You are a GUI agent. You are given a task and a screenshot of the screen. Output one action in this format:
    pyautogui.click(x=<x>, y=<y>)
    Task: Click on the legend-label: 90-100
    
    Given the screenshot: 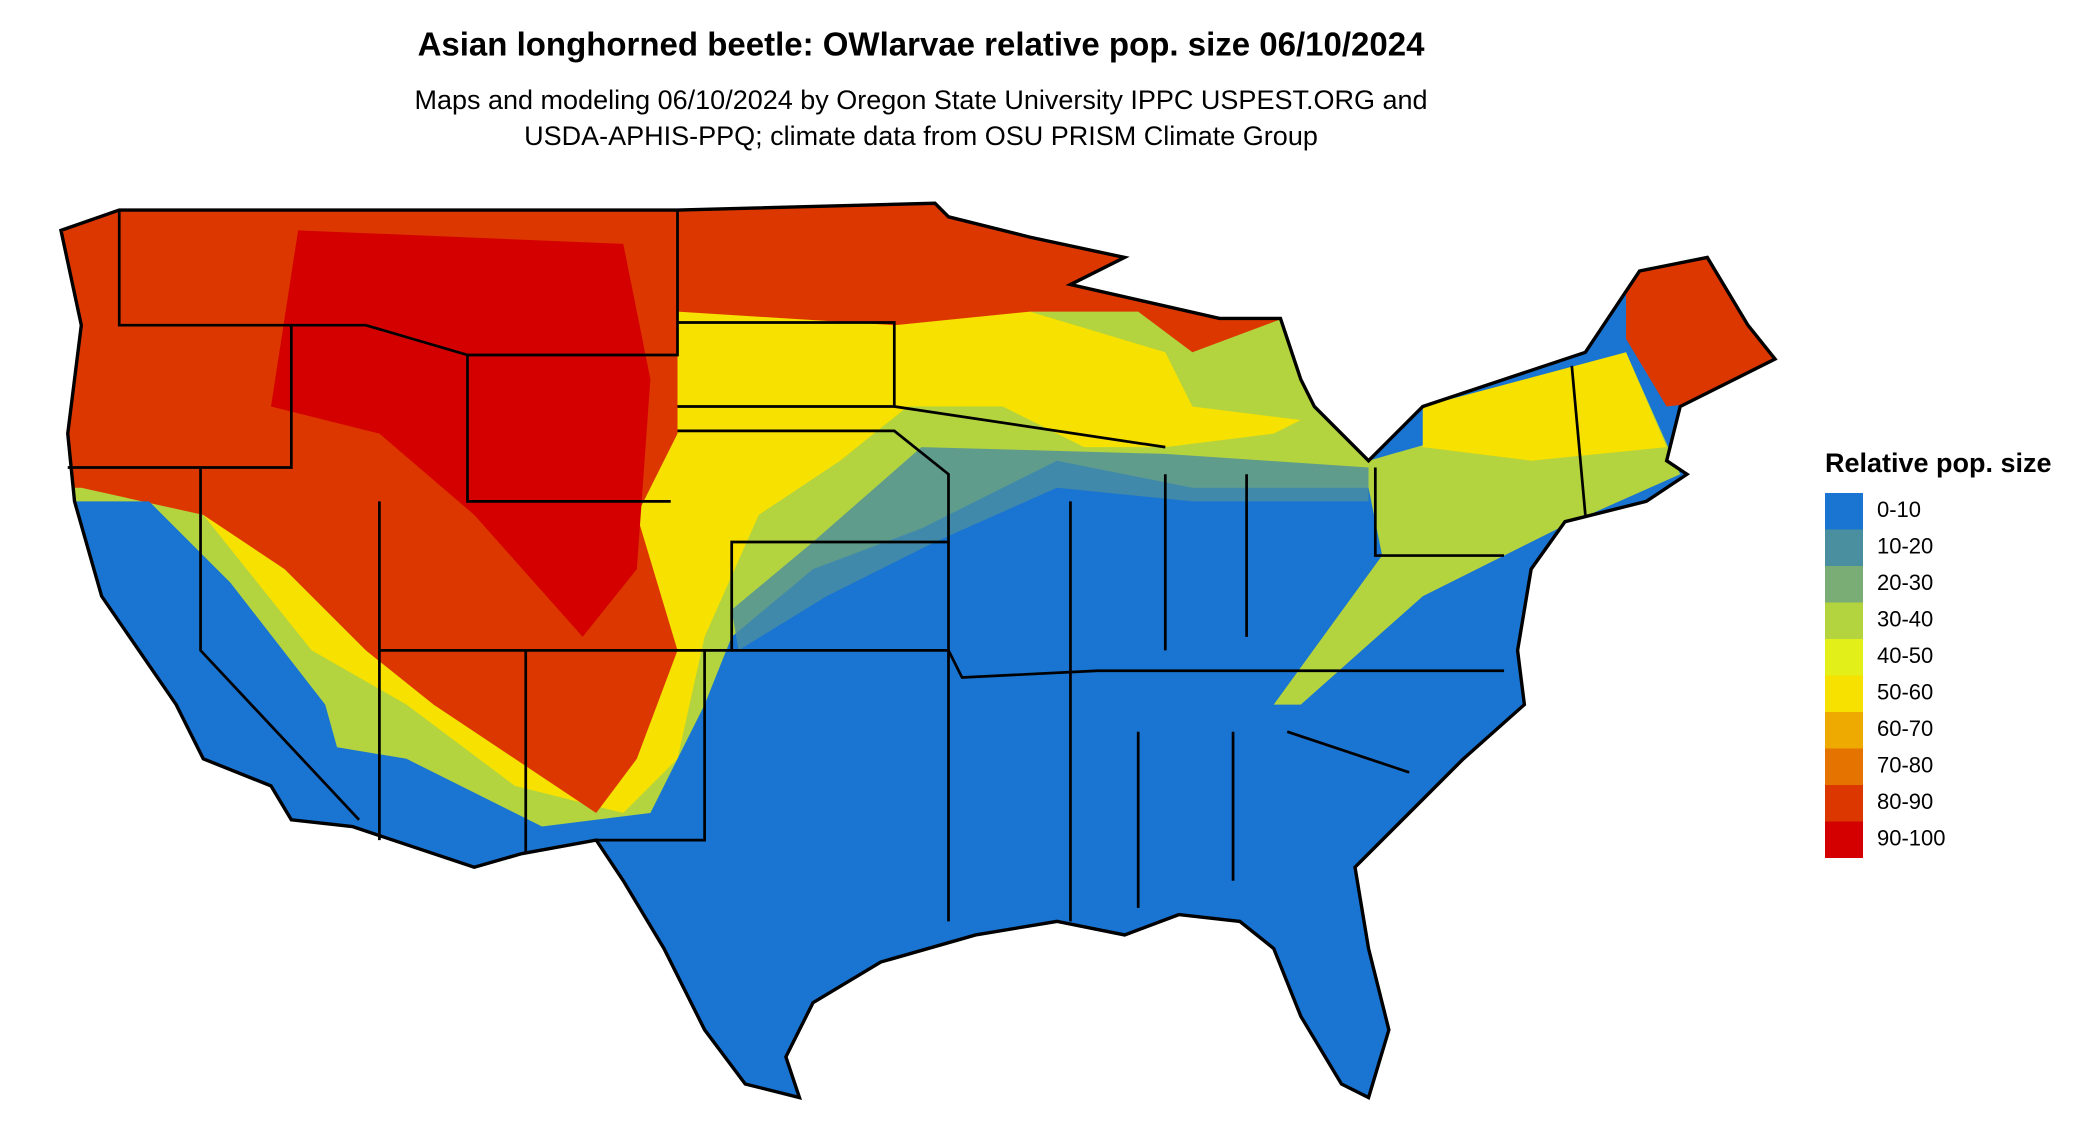 What is the action you would take?
    pyautogui.click(x=1911, y=838)
    